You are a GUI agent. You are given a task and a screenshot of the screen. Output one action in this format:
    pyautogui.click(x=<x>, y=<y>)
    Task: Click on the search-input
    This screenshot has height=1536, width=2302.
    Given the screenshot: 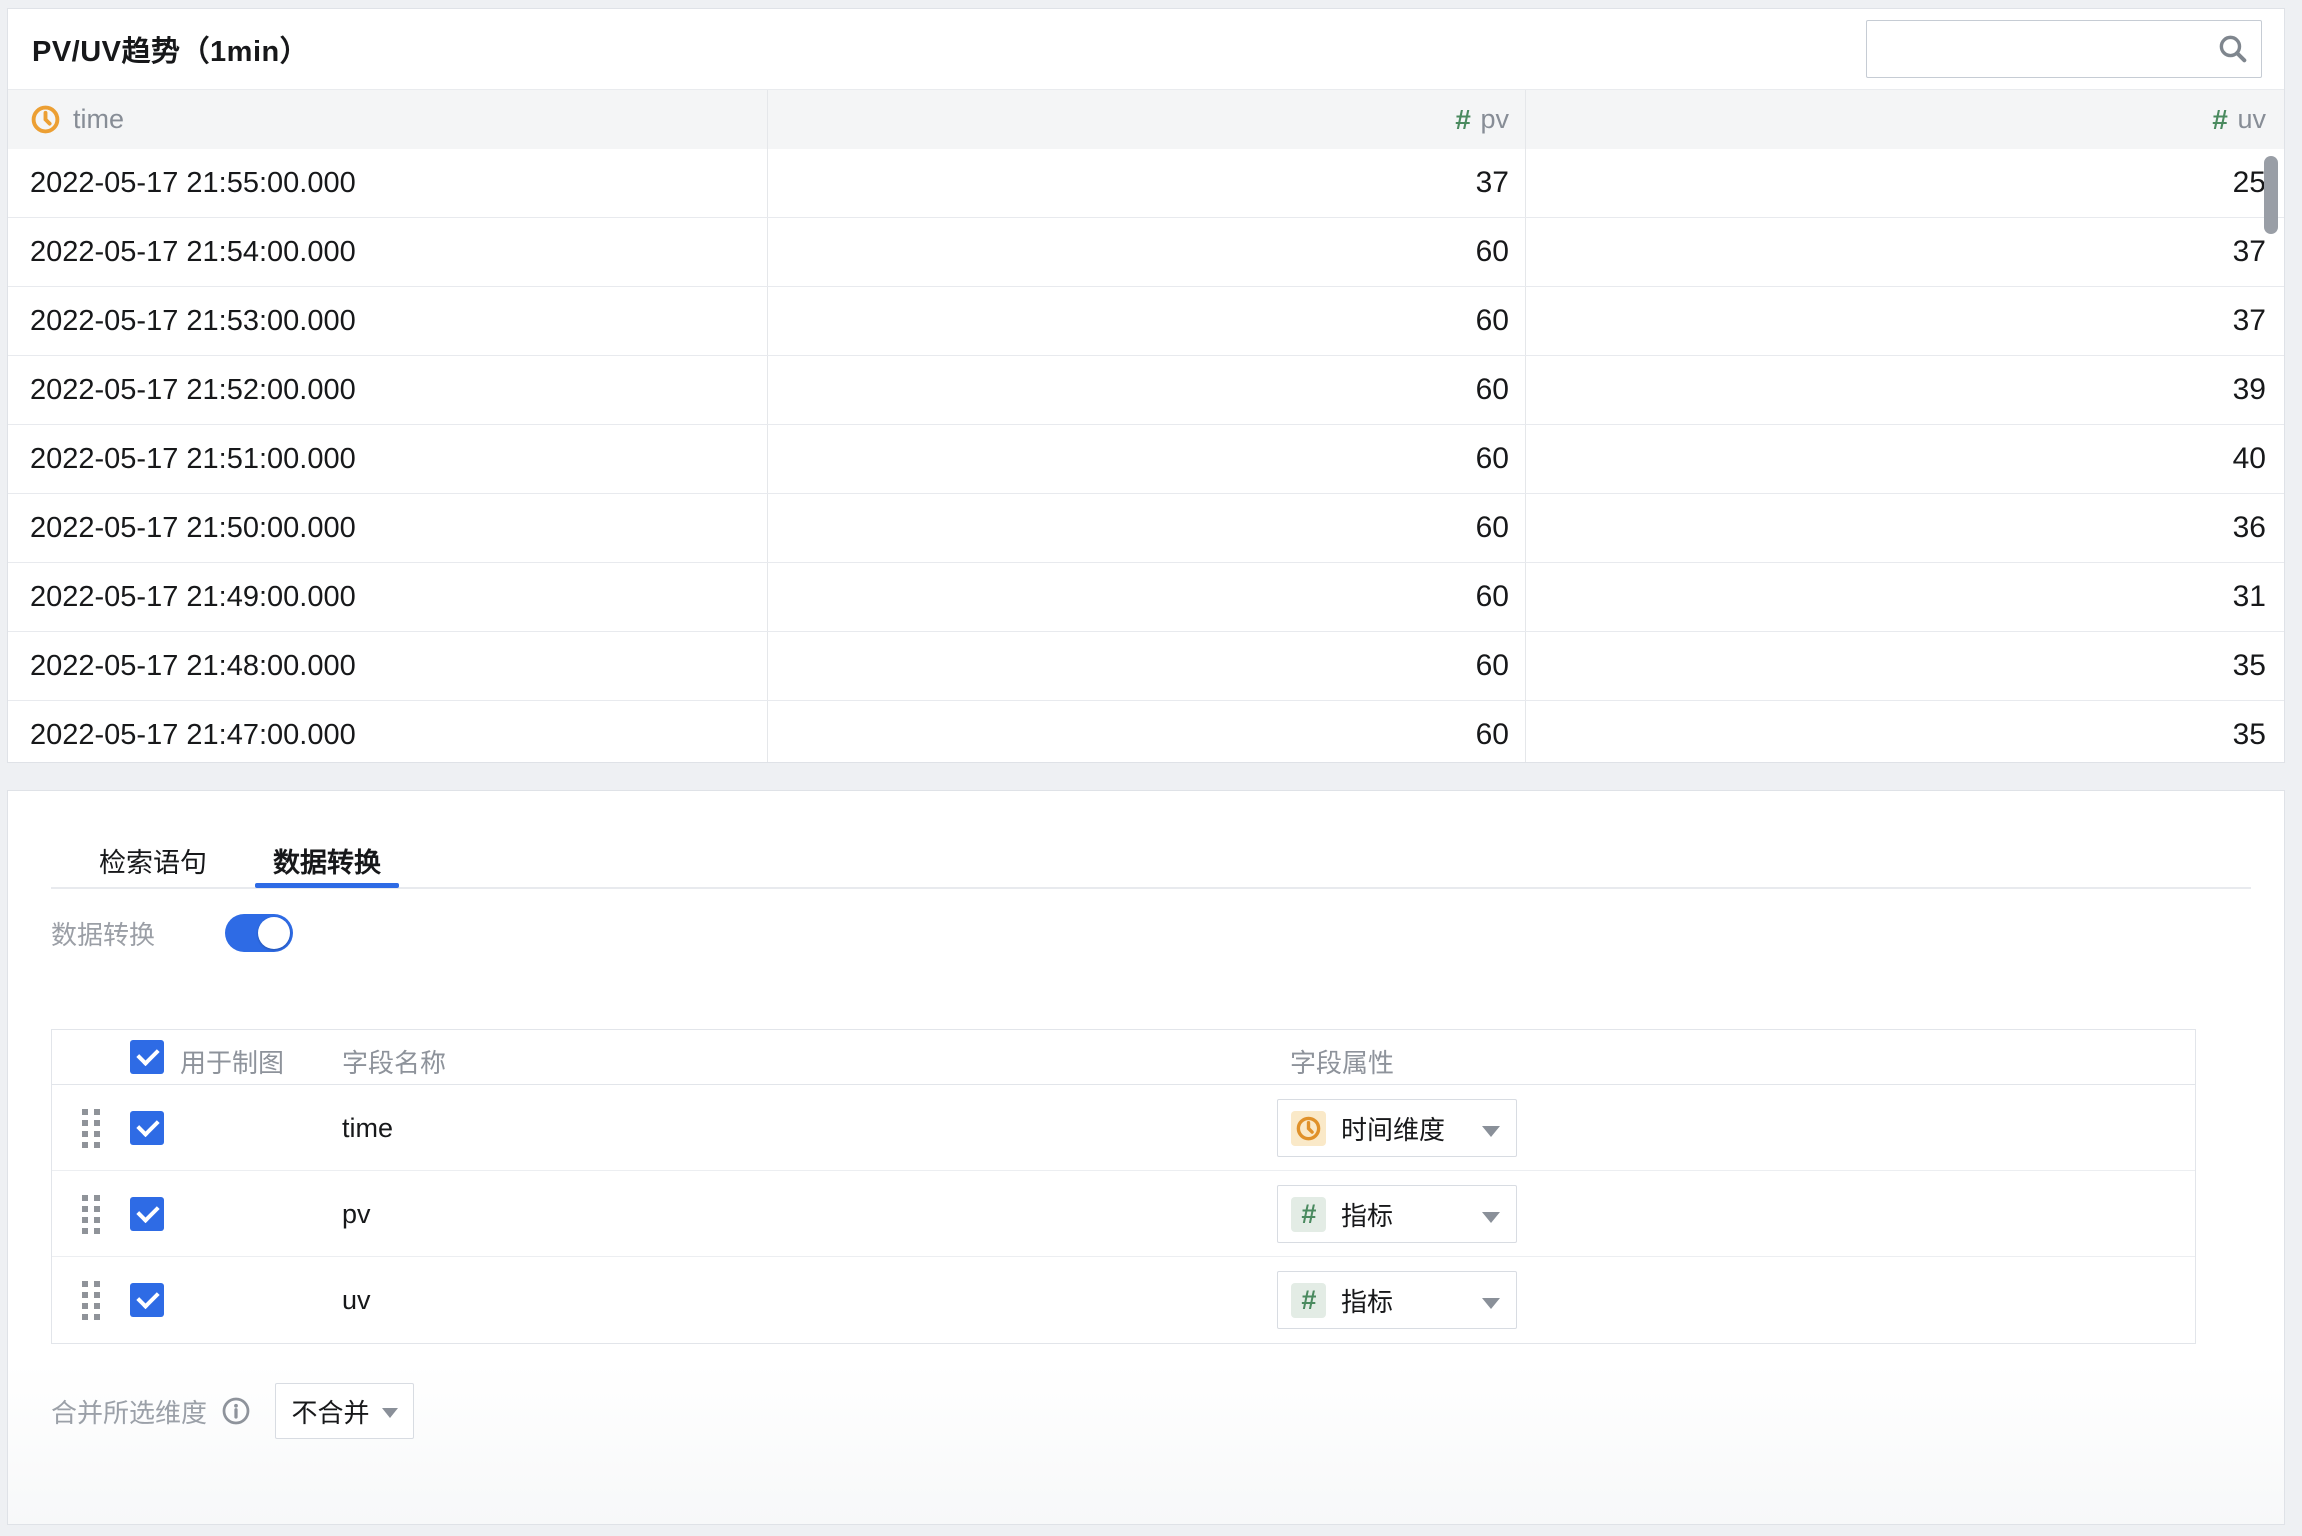 What is the action you would take?
    pyautogui.click(x=2048, y=49)
    